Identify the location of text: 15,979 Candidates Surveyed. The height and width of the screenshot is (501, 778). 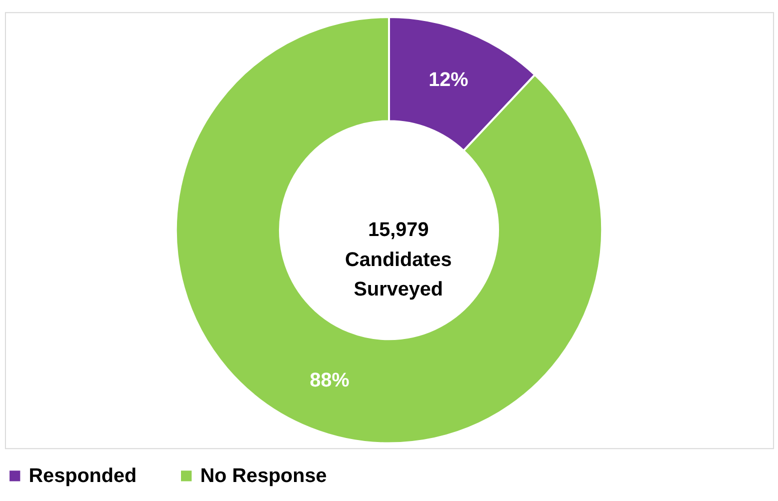
(398, 260).